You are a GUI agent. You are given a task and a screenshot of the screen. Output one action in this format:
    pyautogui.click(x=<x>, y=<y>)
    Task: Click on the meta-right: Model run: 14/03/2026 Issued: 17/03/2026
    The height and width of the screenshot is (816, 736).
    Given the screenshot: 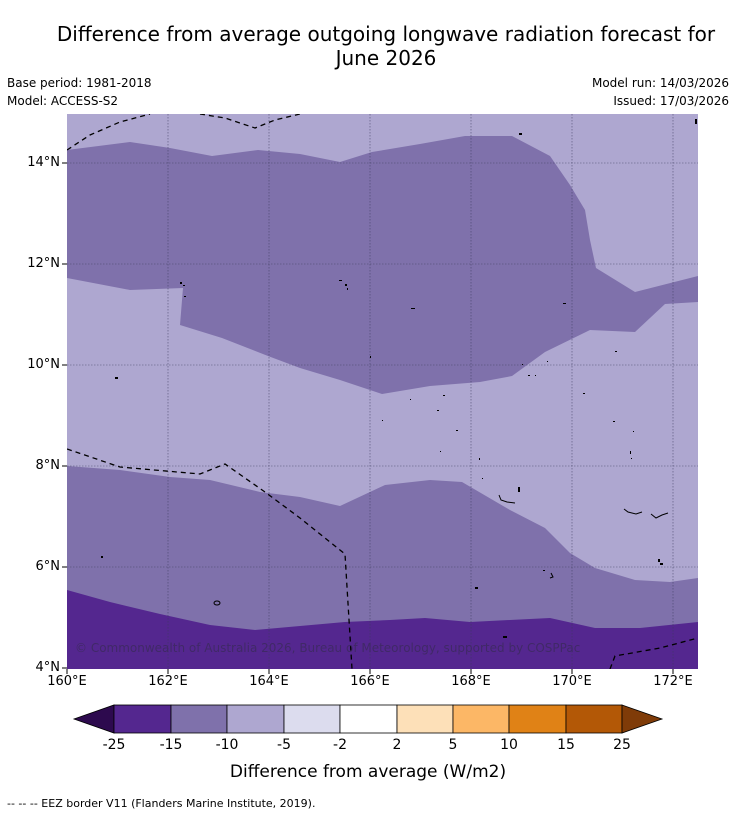 What is the action you would take?
    pyautogui.click(x=660, y=92)
    